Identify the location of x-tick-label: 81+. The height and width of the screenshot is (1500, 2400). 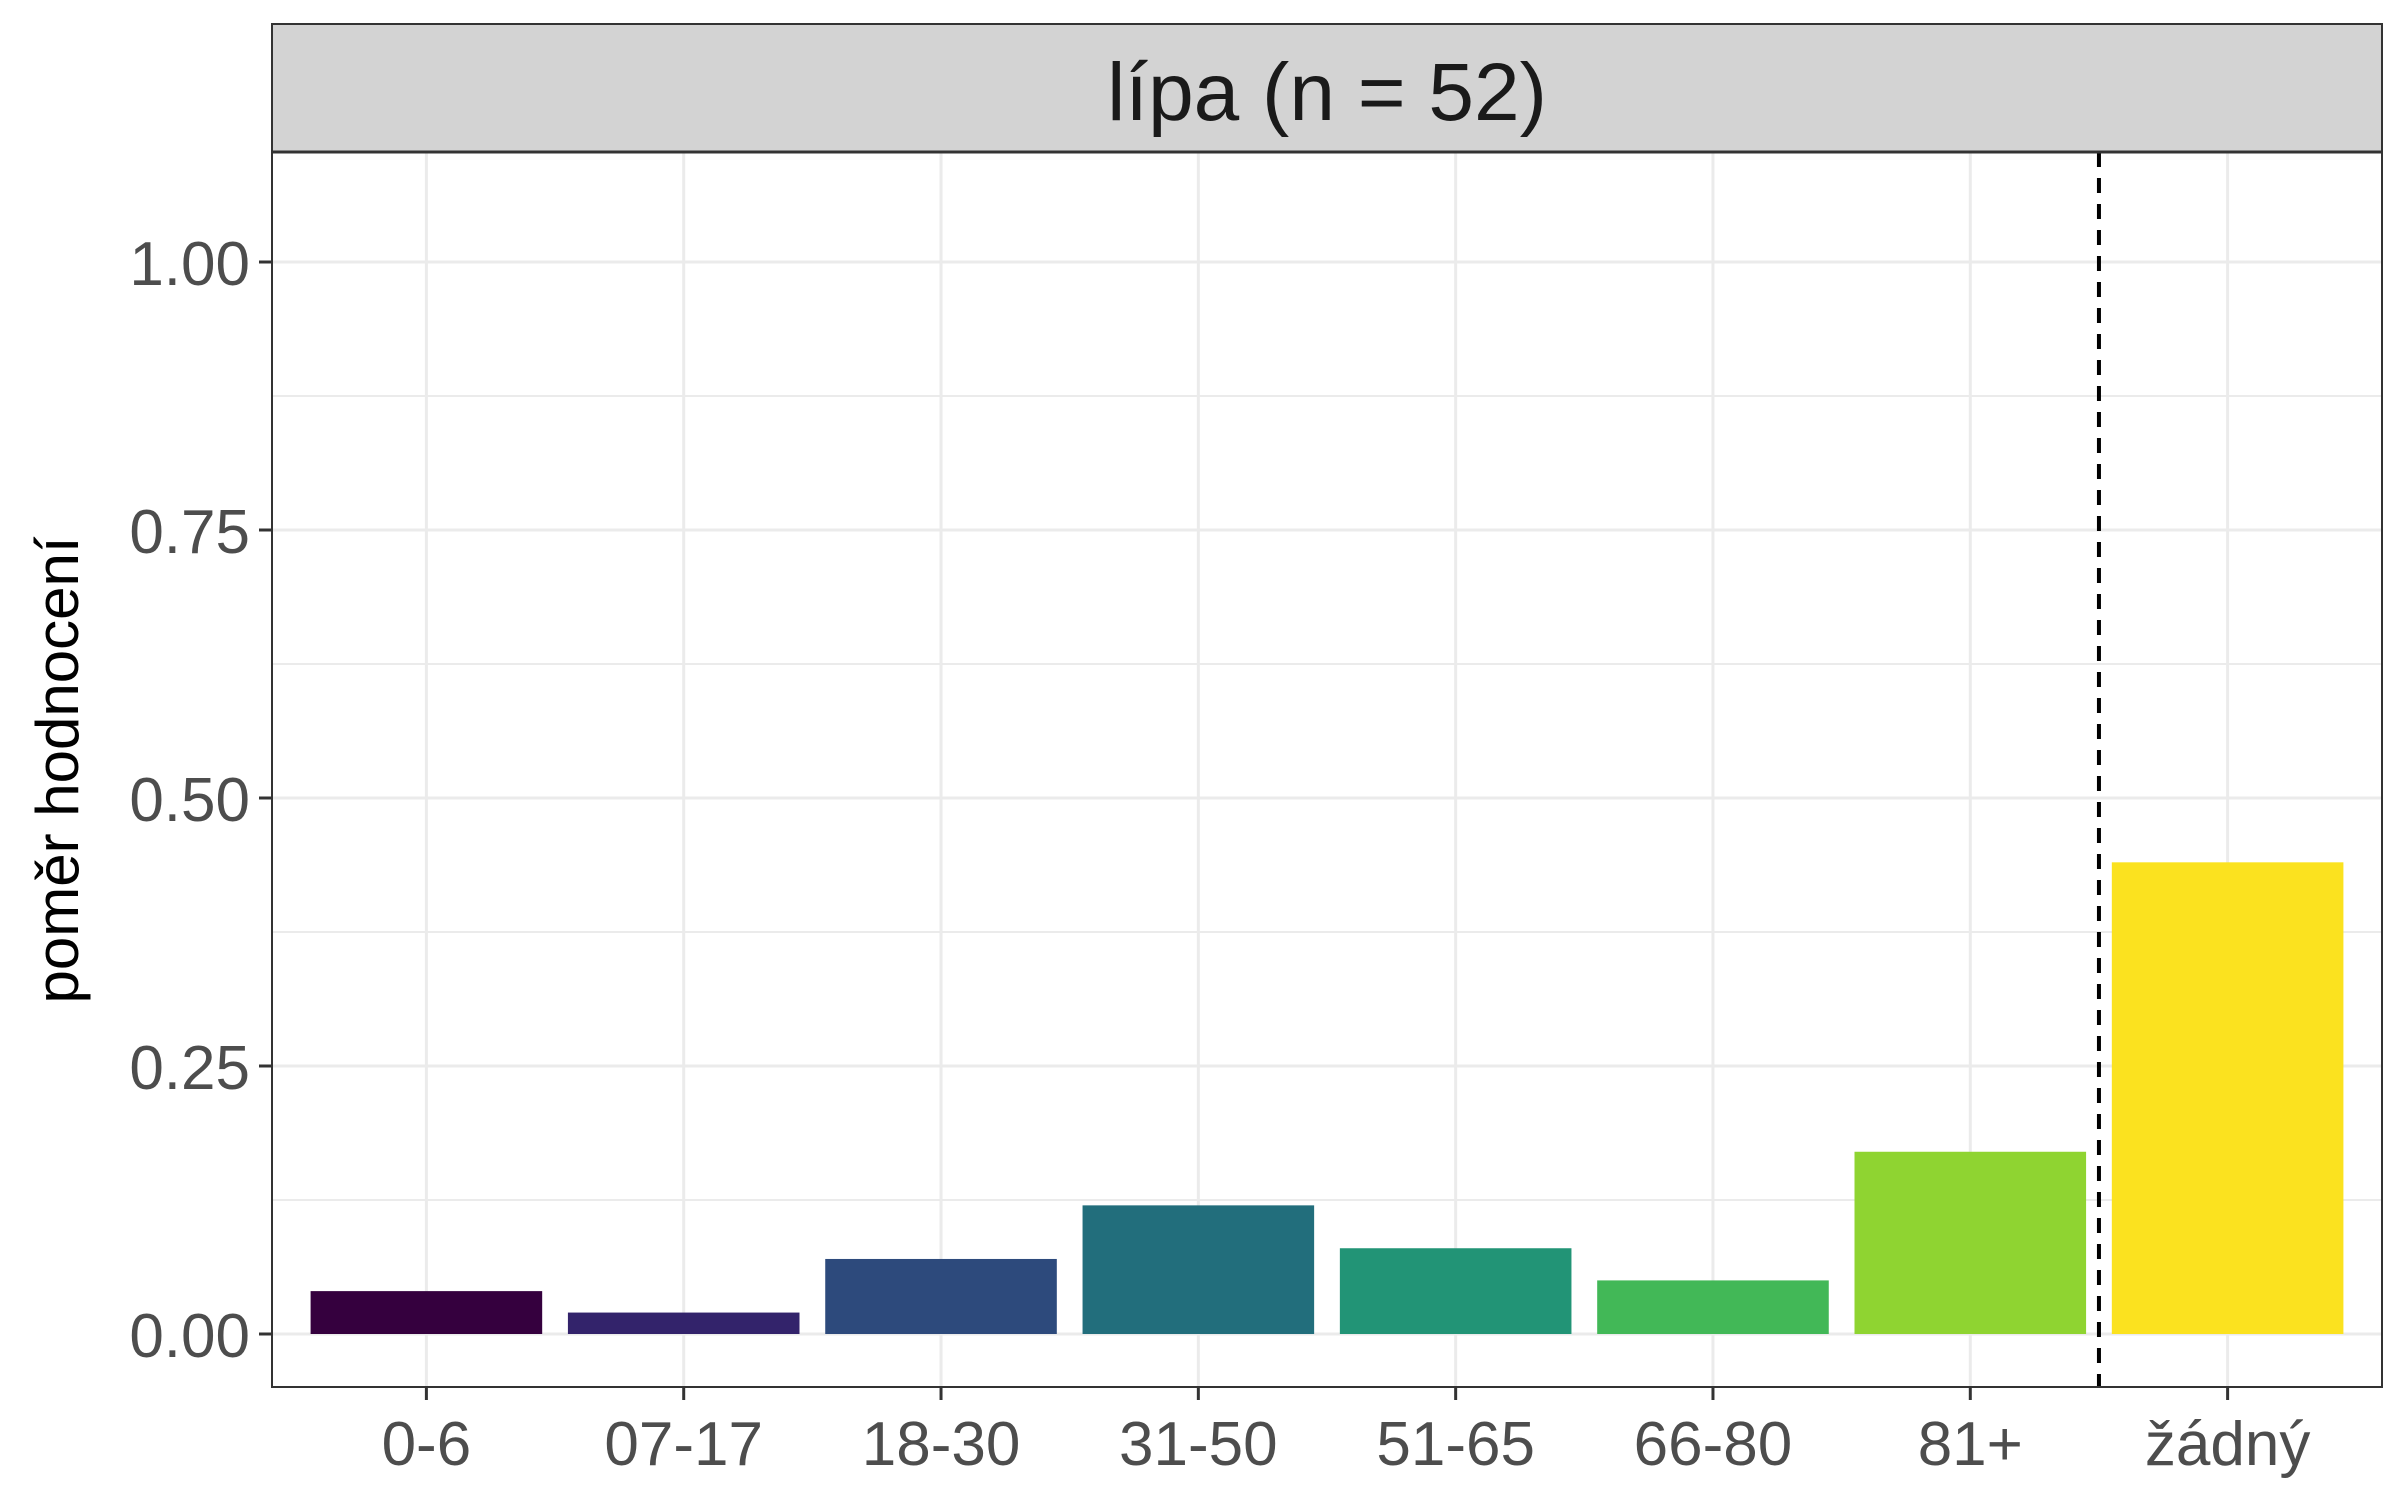
(1970, 1444).